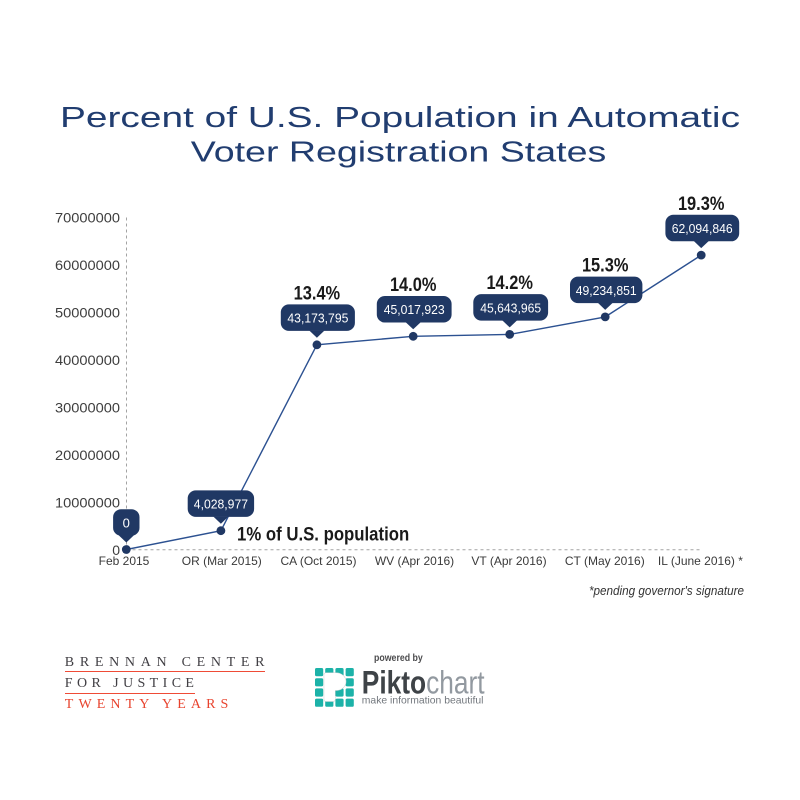  I want to click on svg-text: 19.3%, so click(701, 204).